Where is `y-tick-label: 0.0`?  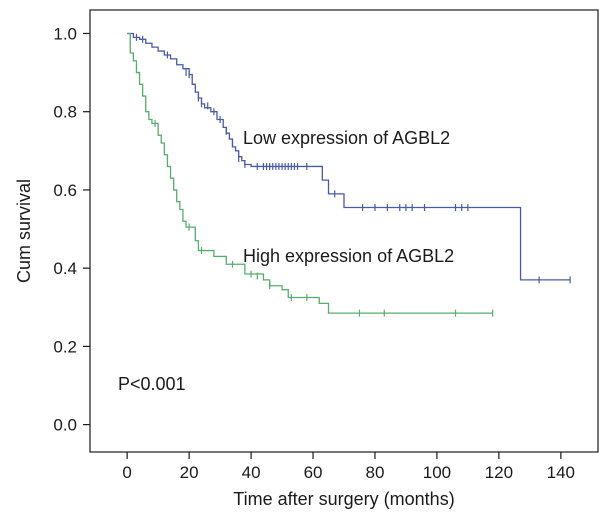
y-tick-label: 0.0 is located at coordinates (65, 425).